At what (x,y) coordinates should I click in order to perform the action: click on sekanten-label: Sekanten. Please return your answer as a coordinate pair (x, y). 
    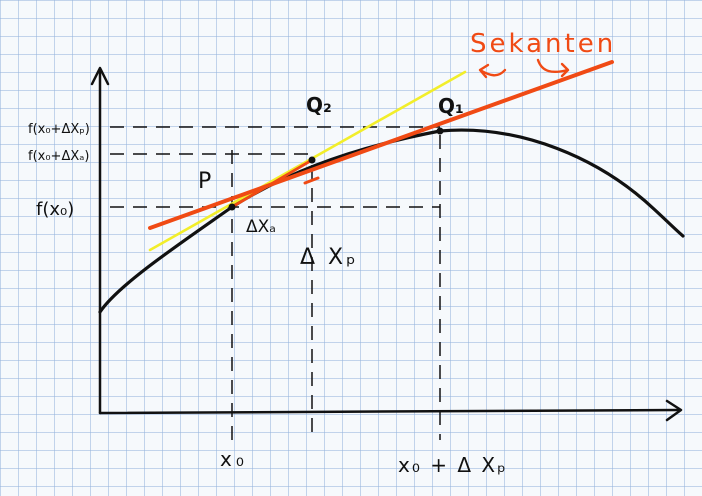
    Looking at the image, I should click on (543, 44).